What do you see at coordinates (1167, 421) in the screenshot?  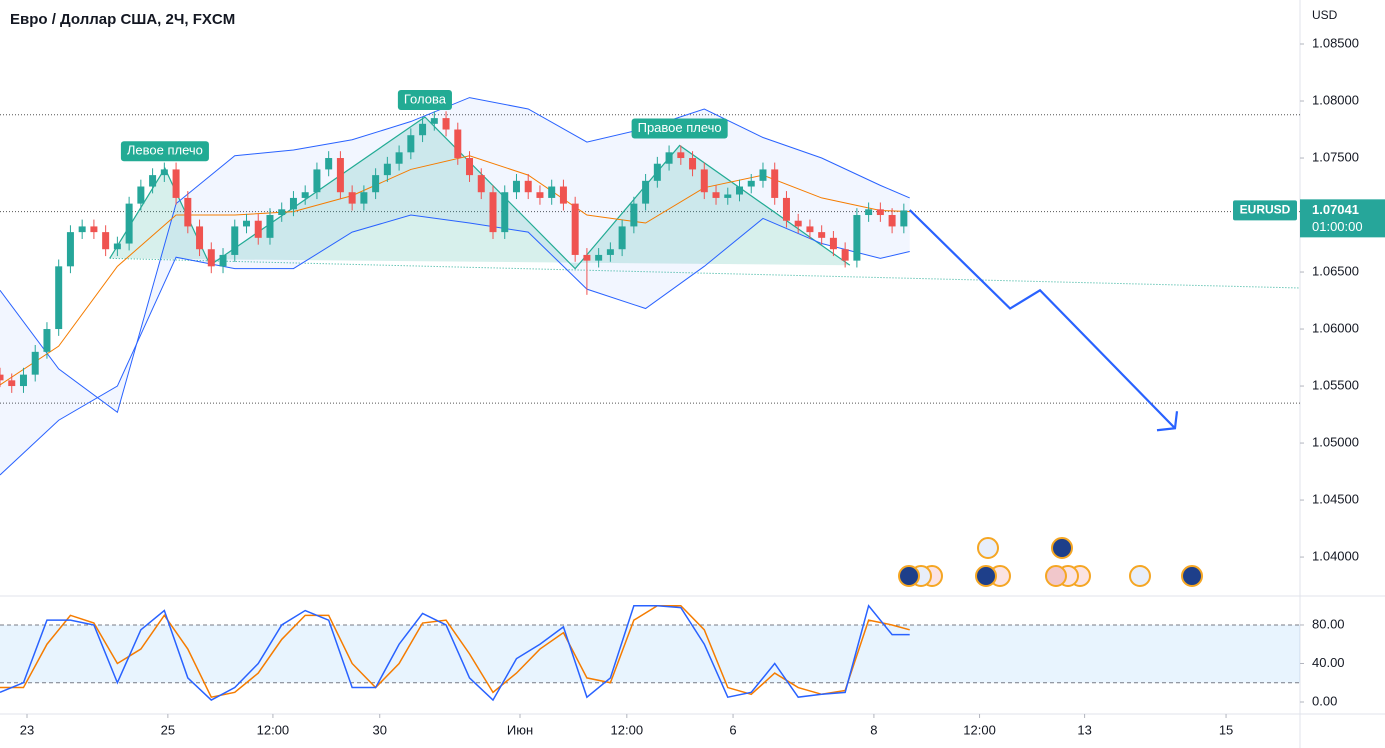 I see `forecast-arrowhead` at bounding box center [1167, 421].